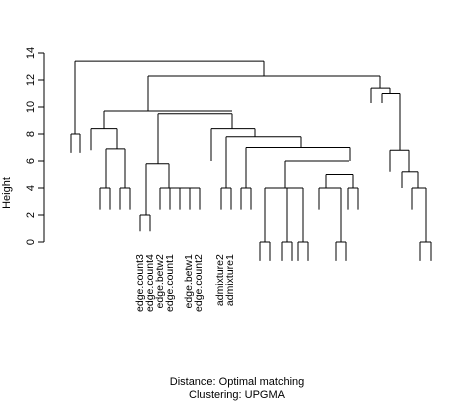  Describe the element at coordinates (31, 107) in the screenshot. I see `y-tick-label: 10` at that location.